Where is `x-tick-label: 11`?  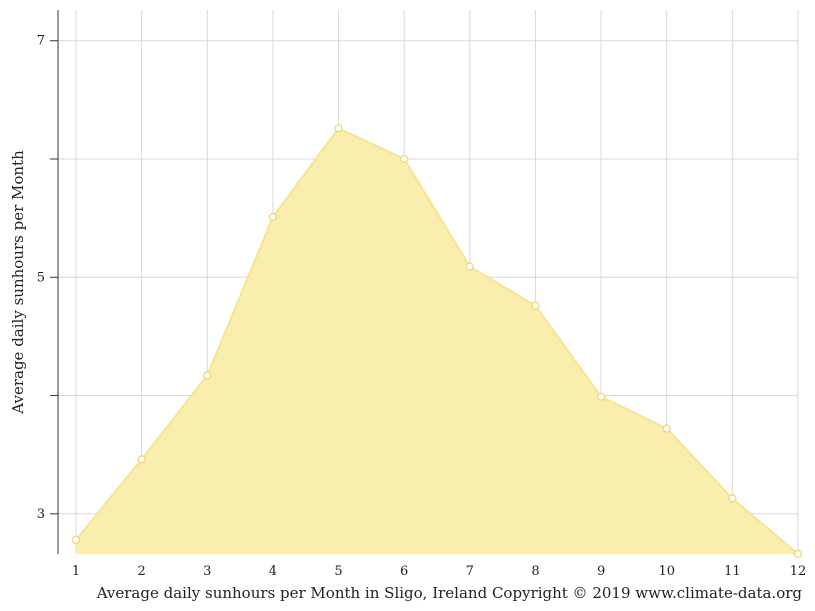 x-tick-label: 11 is located at coordinates (732, 571).